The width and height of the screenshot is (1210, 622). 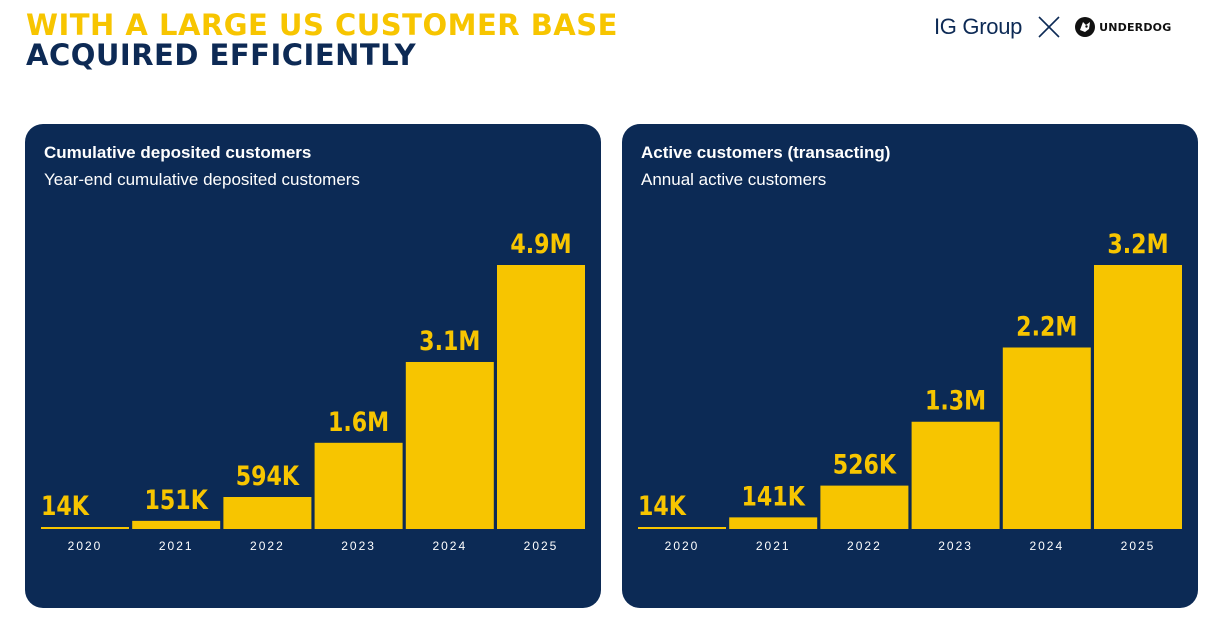 What do you see at coordinates (1135, 27) in the screenshot?
I see `underdog-logo: UNDERDOG` at bounding box center [1135, 27].